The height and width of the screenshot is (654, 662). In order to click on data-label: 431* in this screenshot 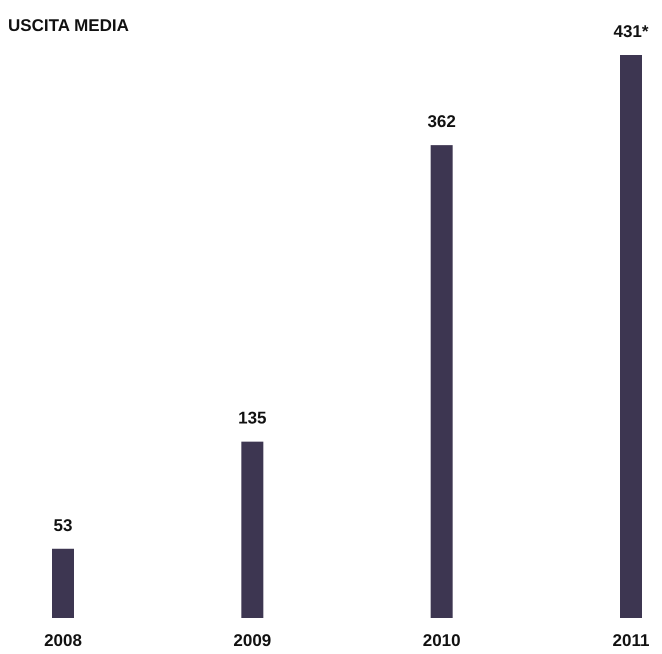, I will do `click(631, 31)`.